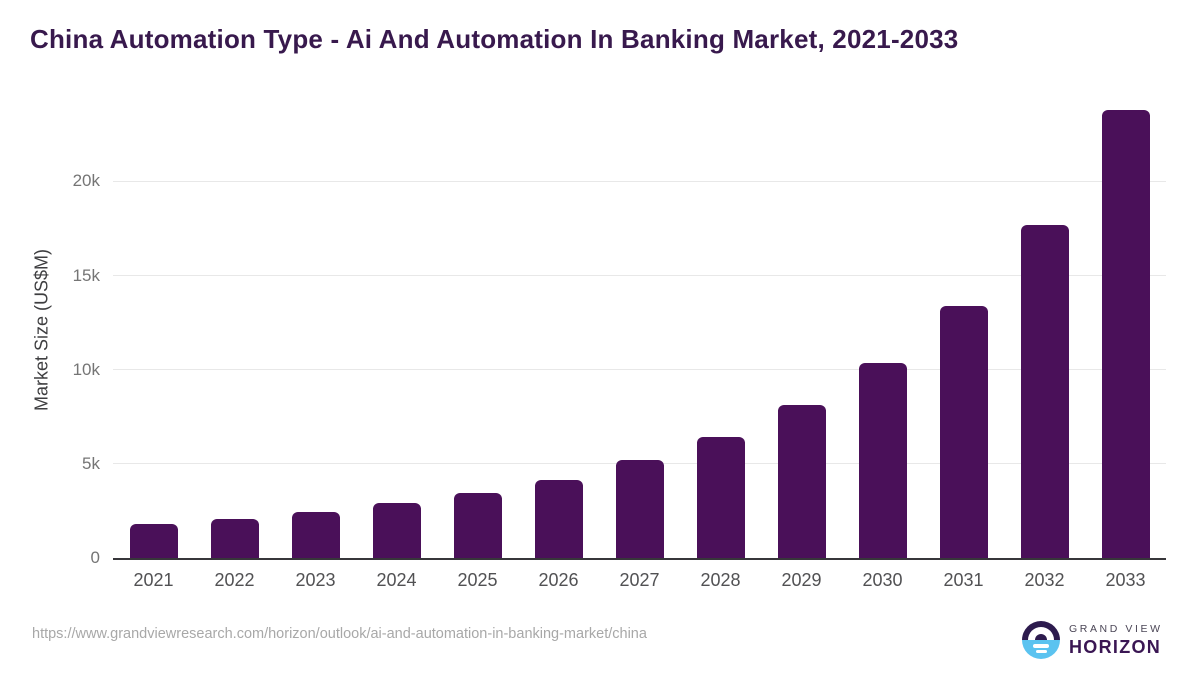 The height and width of the screenshot is (675, 1200). What do you see at coordinates (315, 334) in the screenshot?
I see `bar-slot-2023` at bounding box center [315, 334].